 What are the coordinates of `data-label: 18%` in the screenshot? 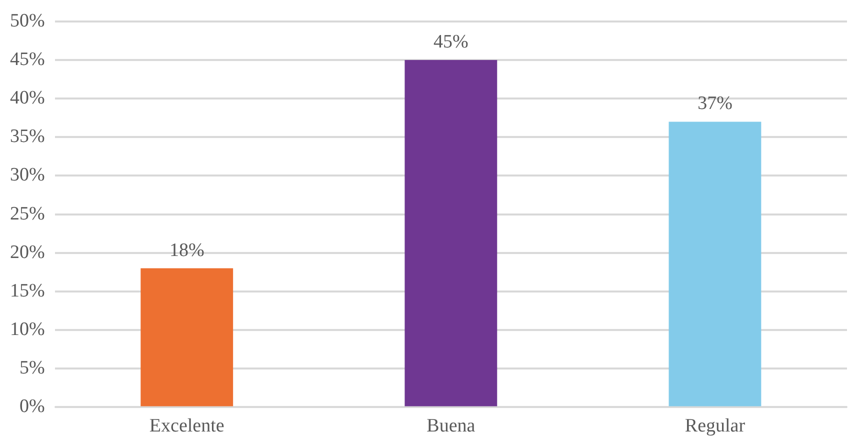 It's located at (186, 250).